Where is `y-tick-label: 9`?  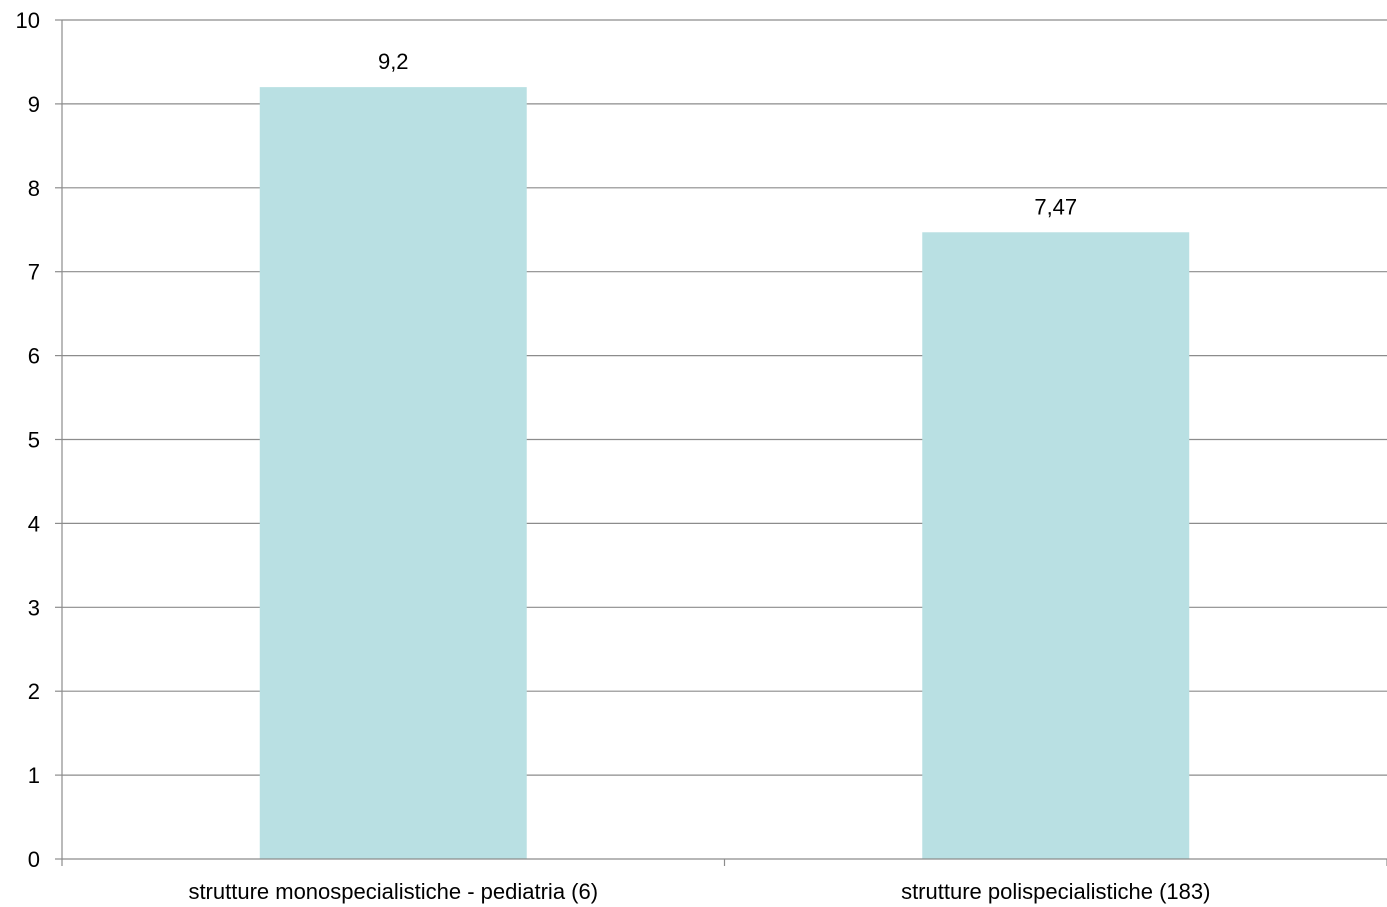
y-tick-label: 9 is located at coordinates (34, 104).